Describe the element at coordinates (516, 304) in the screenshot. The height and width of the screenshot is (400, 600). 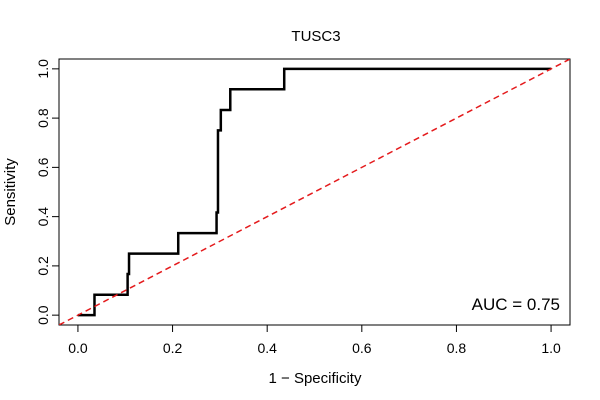
I see `auc-annotation: AUC = 0.75` at that location.